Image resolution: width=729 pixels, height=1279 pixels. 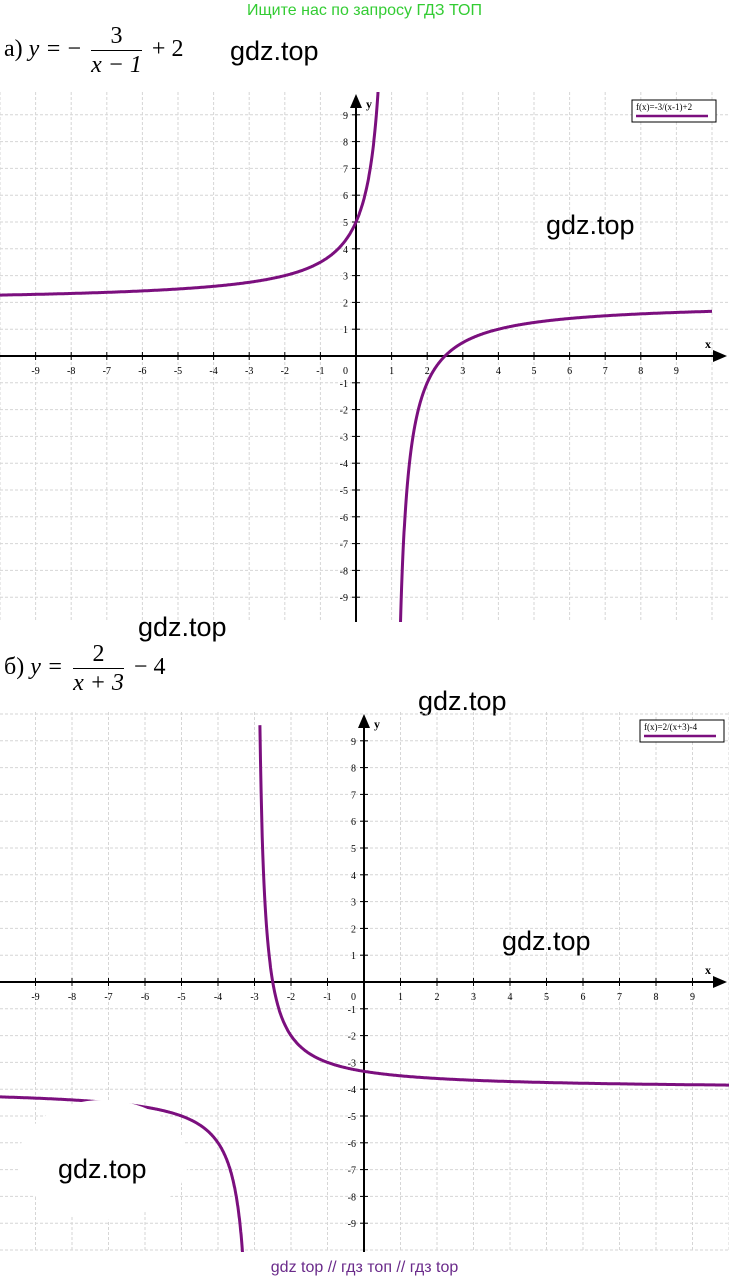 What do you see at coordinates (74, 49) in the screenshot?
I see `formula-a-sign: −` at bounding box center [74, 49].